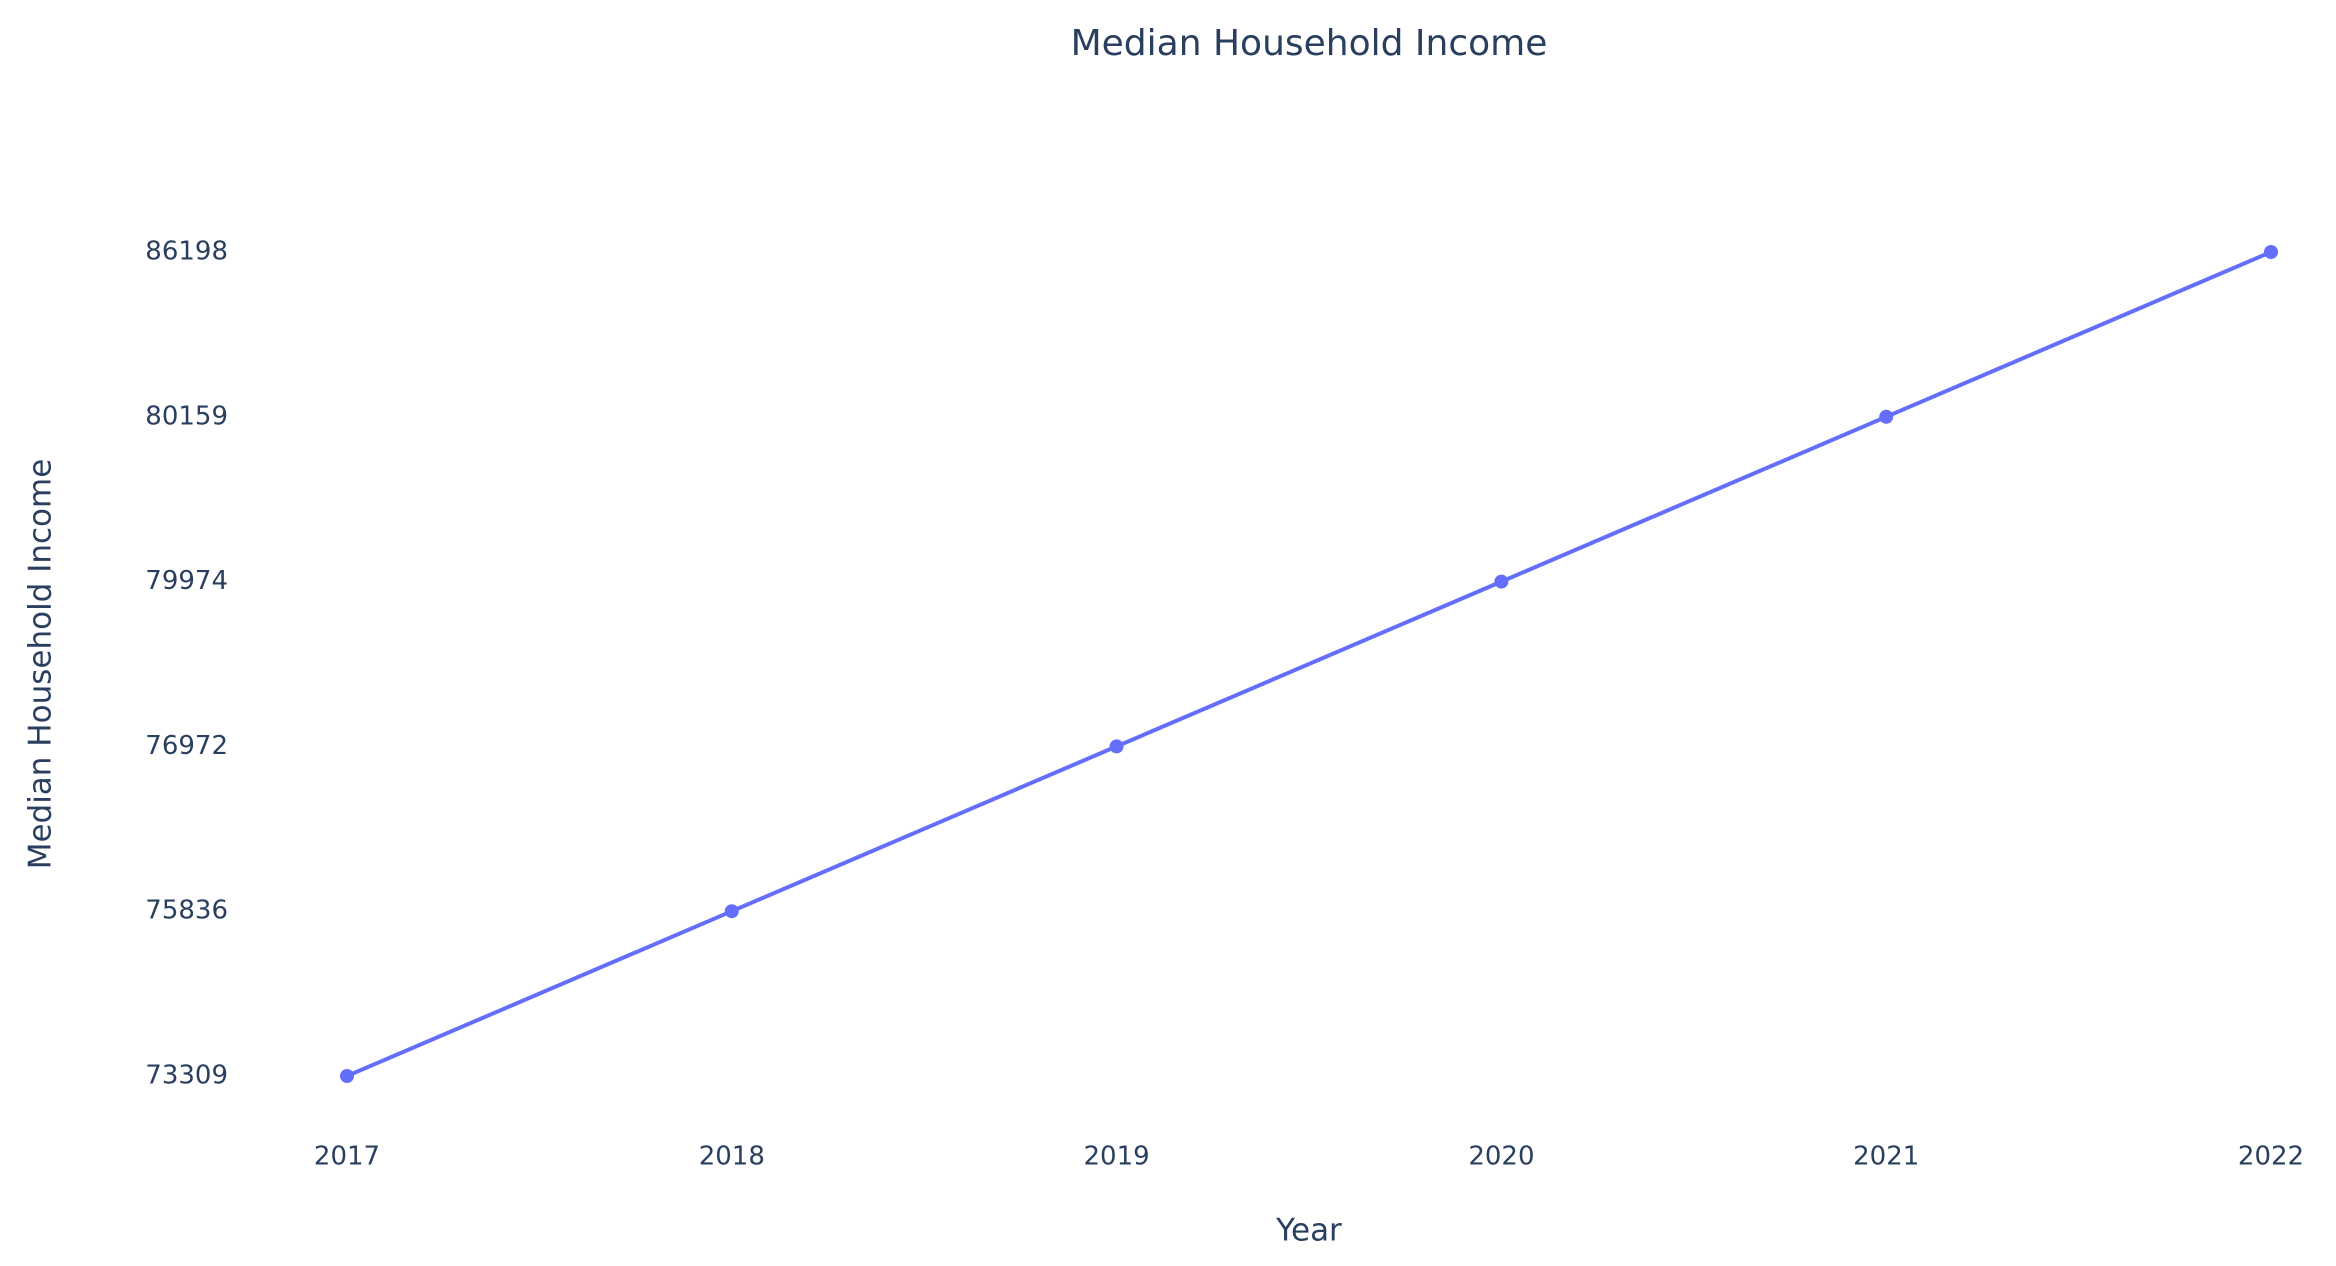 Image resolution: width=2336 pixels, height=1266 pixels. I want to click on x-axis-title: Year, so click(1308, 1231).